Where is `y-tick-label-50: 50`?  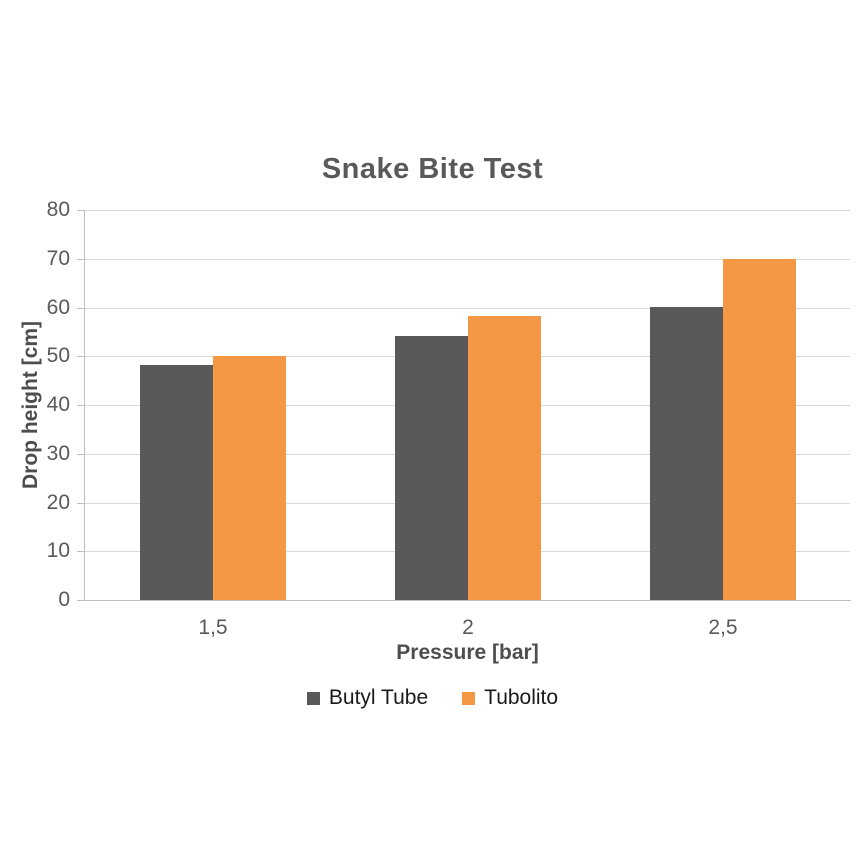
y-tick-label-50: 50 is located at coordinates (58, 355).